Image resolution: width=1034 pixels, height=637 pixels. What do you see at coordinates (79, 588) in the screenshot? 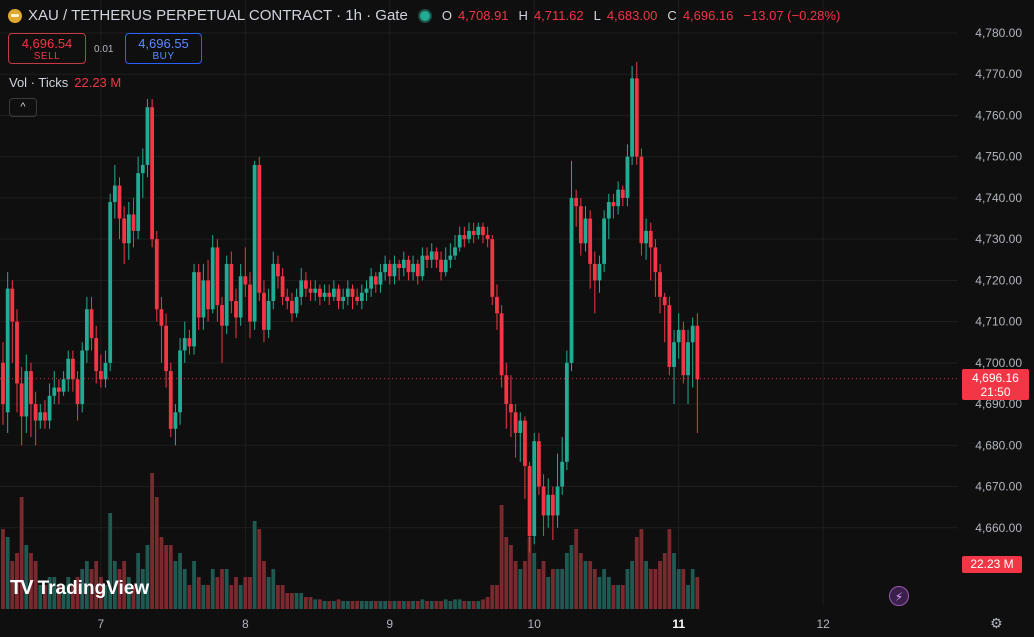
I see `tradingview-logo: TV TradingView` at bounding box center [79, 588].